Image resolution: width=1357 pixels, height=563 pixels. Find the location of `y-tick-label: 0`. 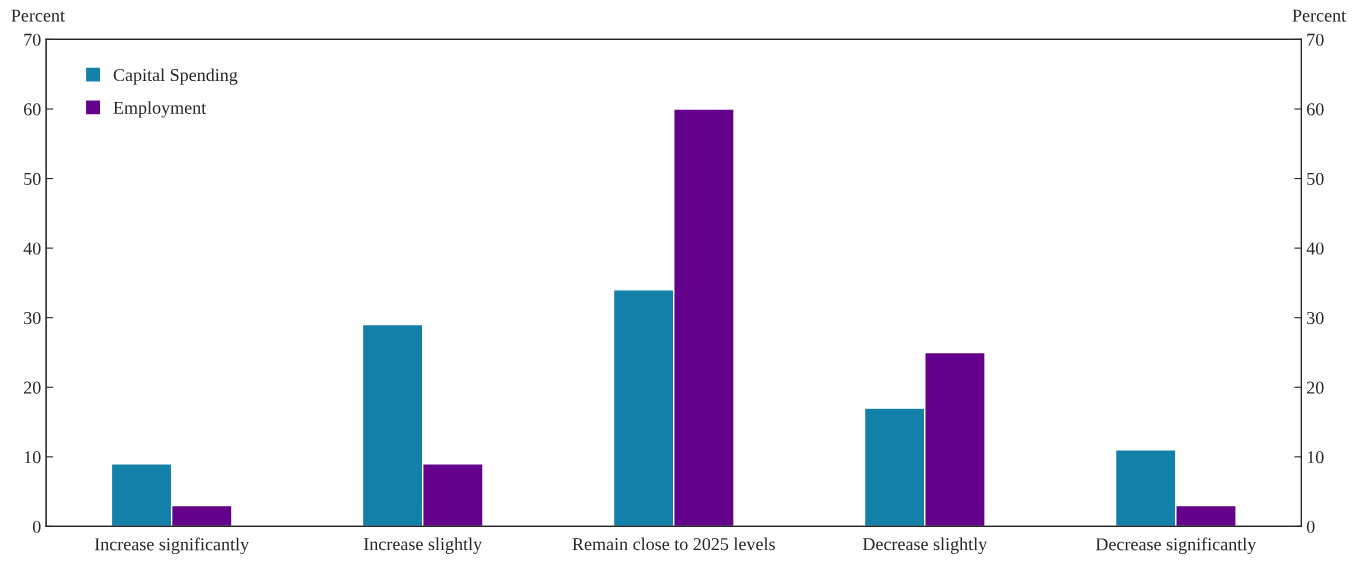

y-tick-label: 0 is located at coordinates (36, 526).